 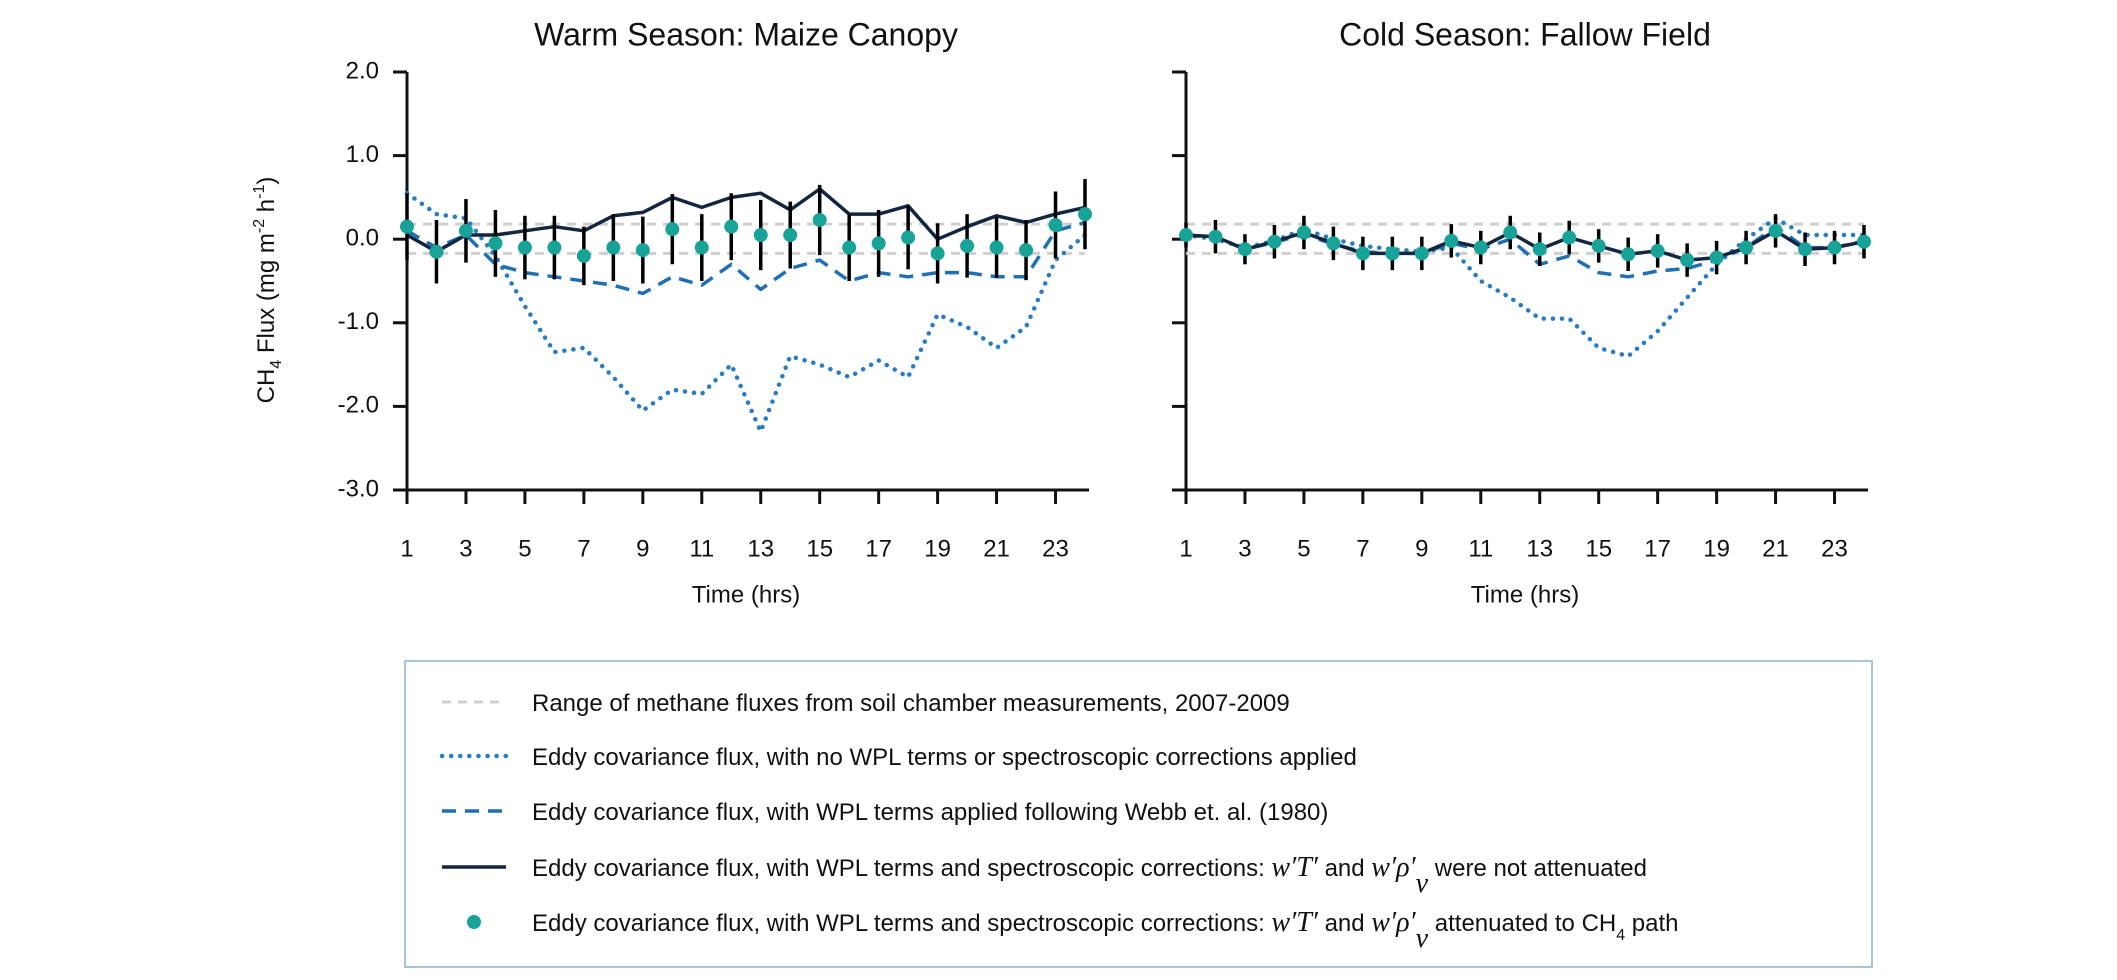 What do you see at coordinates (358, 321) in the screenshot?
I see `y-tick-label: -1.0` at bounding box center [358, 321].